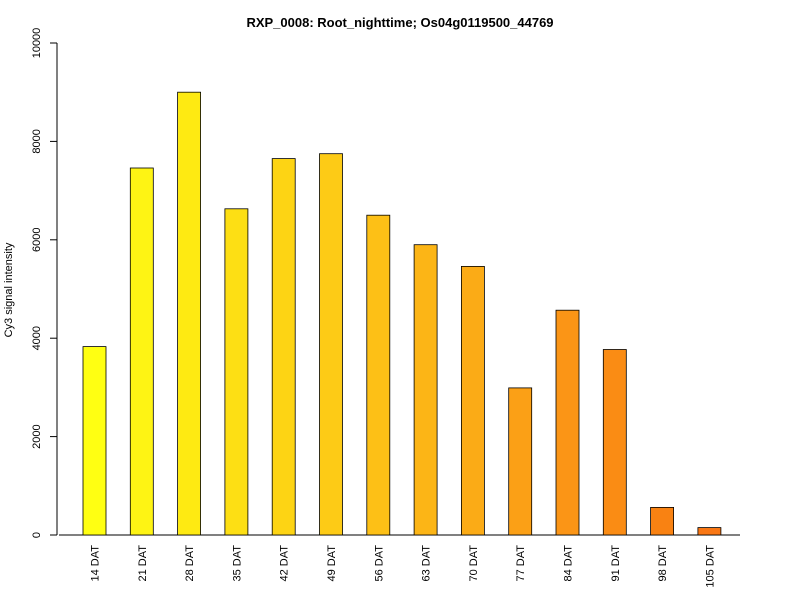 Image resolution: width=800 pixels, height=600 pixels. What do you see at coordinates (44, 283) in the screenshot?
I see `y-axis: 0 2000 4000 6000 8000 10000` at bounding box center [44, 283].